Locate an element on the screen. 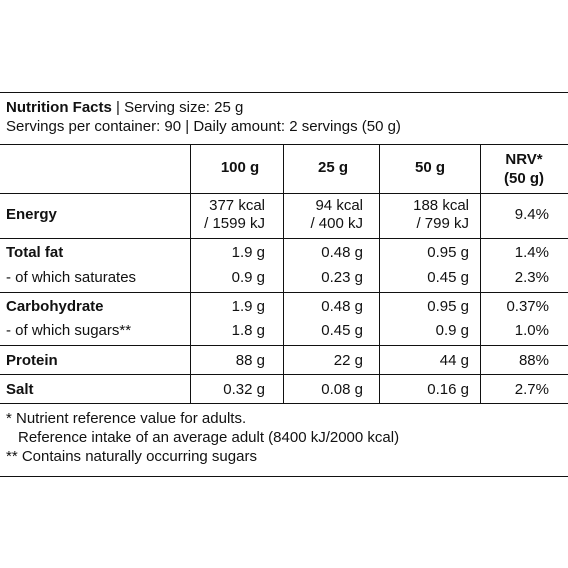 This screenshot has height=568, width=568. sugars-nrv: 1.0% is located at coordinates (531, 330).